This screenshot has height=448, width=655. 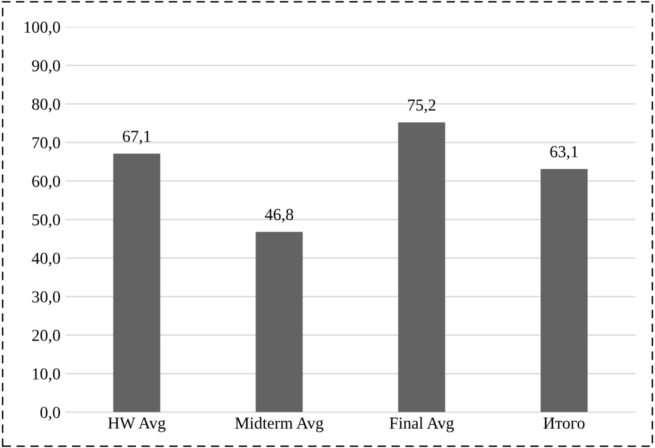 I want to click on y-tick-label: 20,0, so click(x=46, y=337).